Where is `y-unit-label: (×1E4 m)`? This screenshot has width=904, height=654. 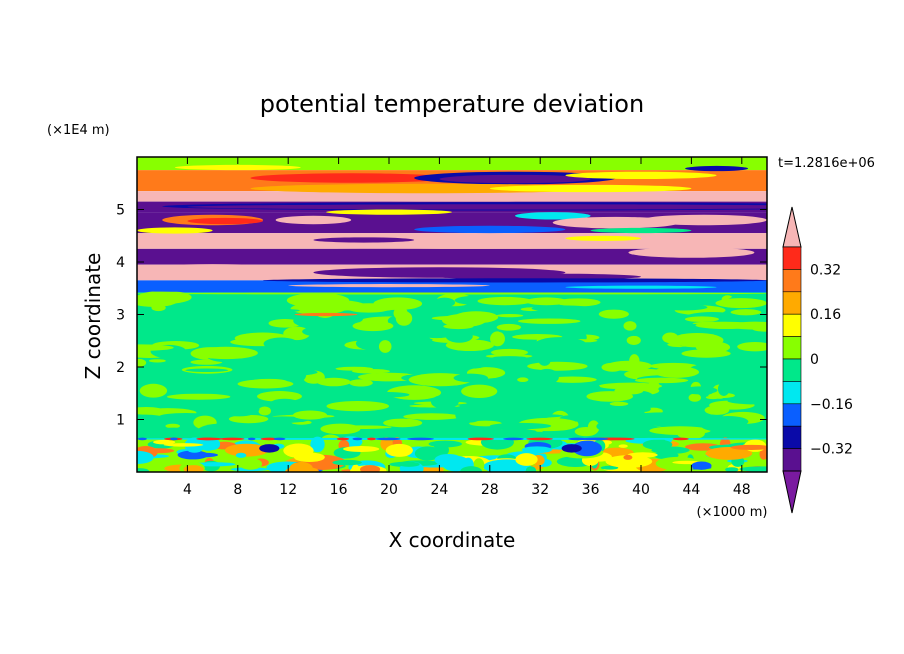
y-unit-label: (×1E4 m) is located at coordinates (78, 130).